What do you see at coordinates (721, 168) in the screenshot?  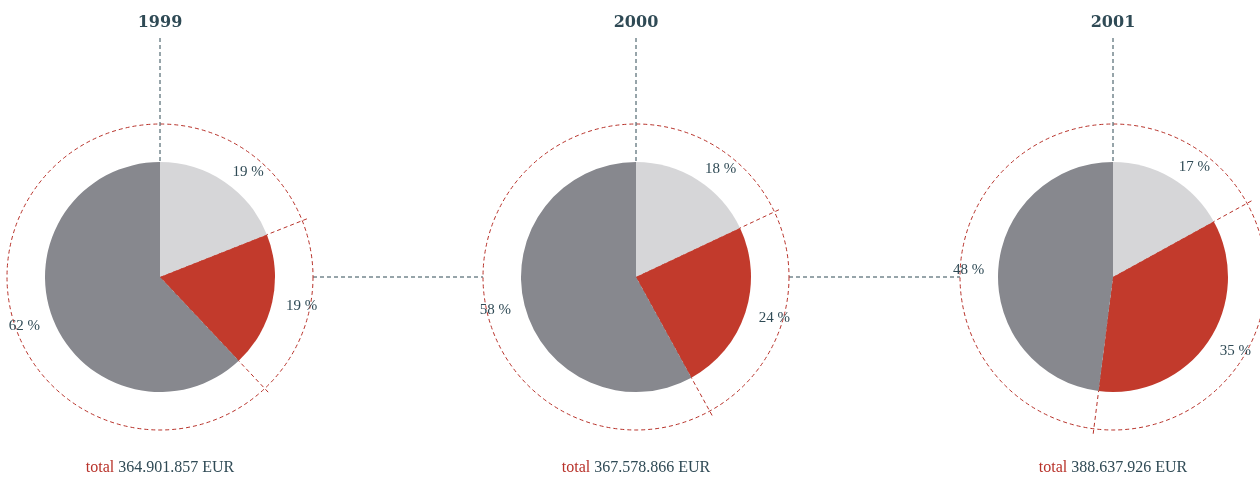 I see `data-label: 18 %` at bounding box center [721, 168].